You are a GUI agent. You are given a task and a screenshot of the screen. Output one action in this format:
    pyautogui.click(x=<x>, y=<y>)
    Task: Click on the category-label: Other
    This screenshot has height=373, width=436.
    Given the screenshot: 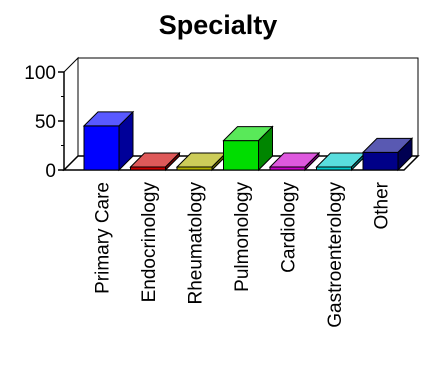 What is the action you would take?
    pyautogui.click(x=382, y=205)
    